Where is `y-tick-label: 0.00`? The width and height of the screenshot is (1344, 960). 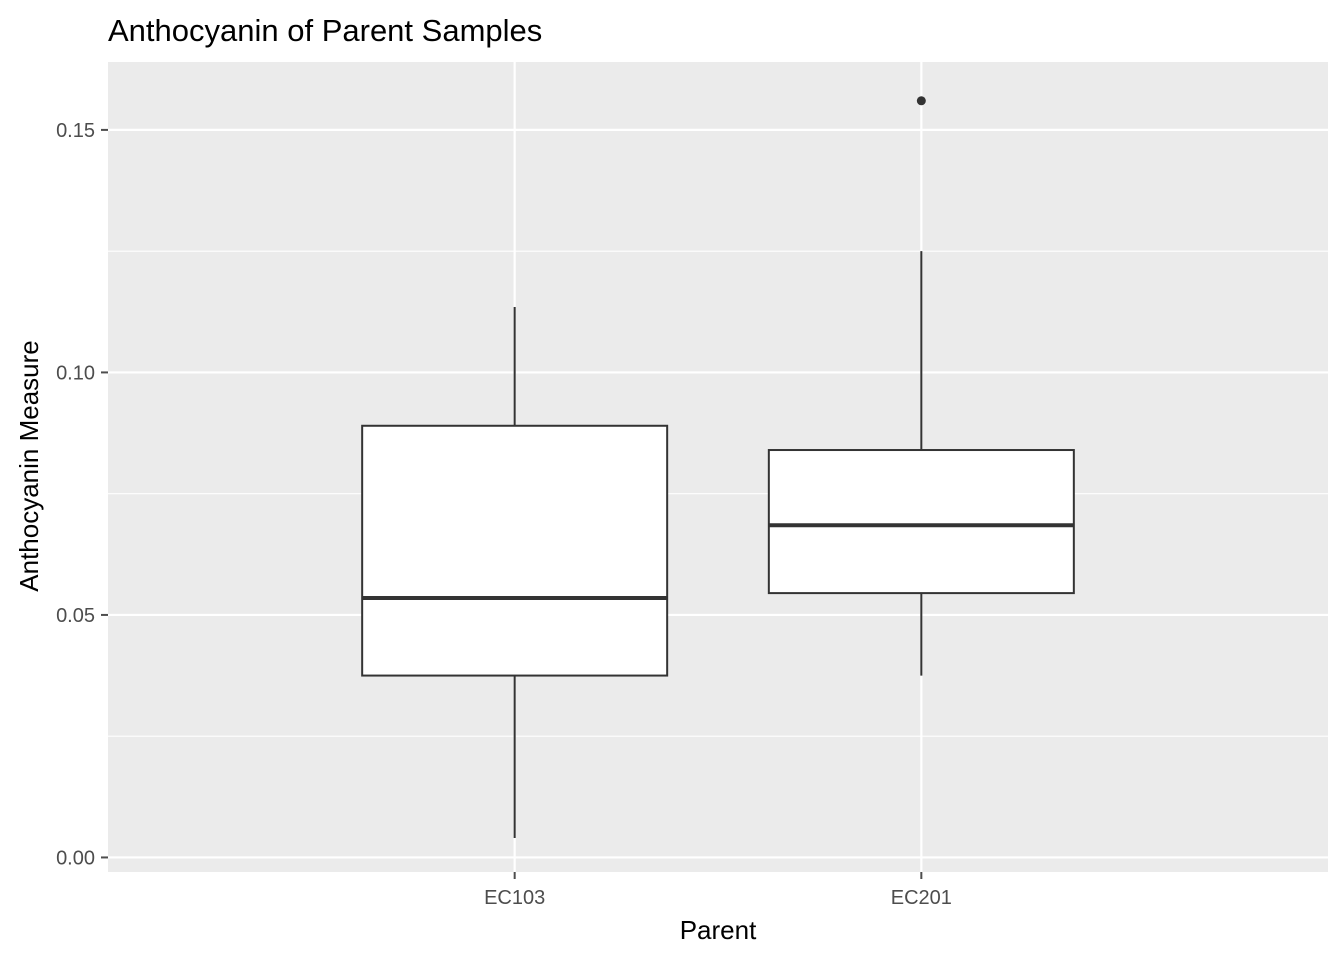 y-tick-label: 0.00 is located at coordinates (75, 858).